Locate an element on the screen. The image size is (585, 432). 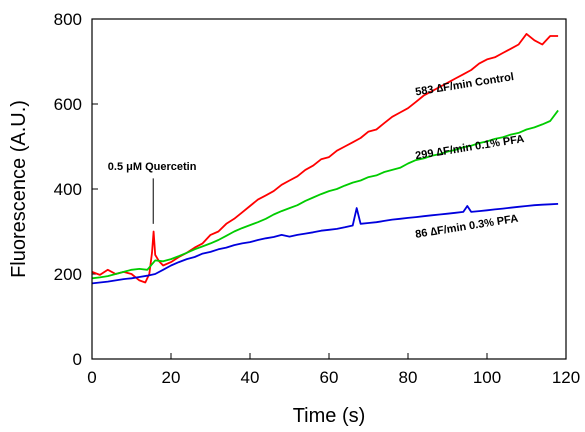
y-tick-label: 400 is located at coordinates (68, 189).